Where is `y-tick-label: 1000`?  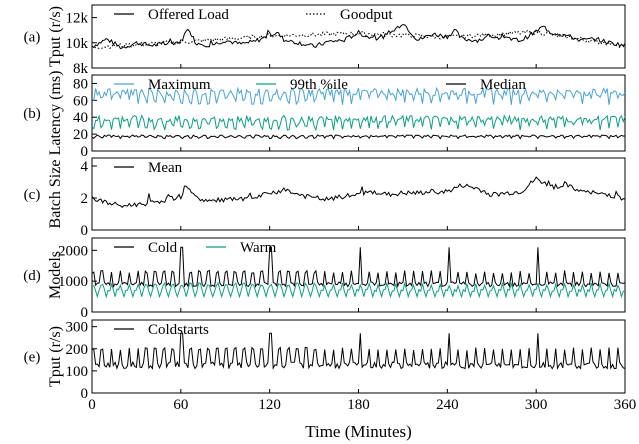 y-tick-label: 1000 is located at coordinates (73, 282).